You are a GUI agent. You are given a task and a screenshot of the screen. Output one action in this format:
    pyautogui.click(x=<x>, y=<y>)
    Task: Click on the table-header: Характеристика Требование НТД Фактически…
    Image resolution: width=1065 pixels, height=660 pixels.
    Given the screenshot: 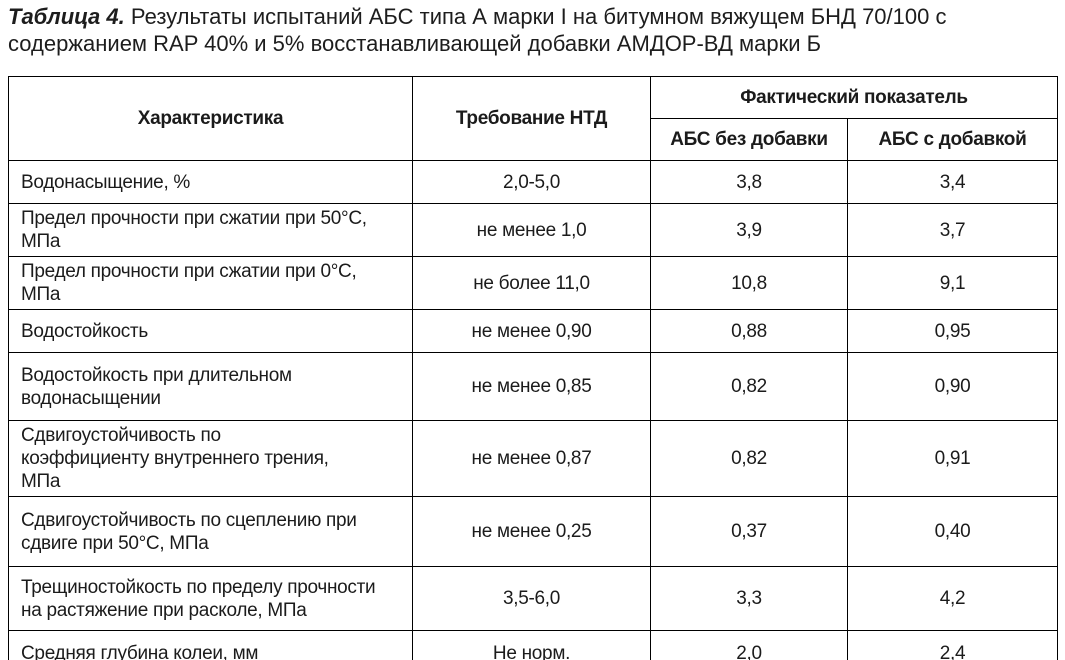 What is the action you would take?
    pyautogui.click(x=533, y=118)
    